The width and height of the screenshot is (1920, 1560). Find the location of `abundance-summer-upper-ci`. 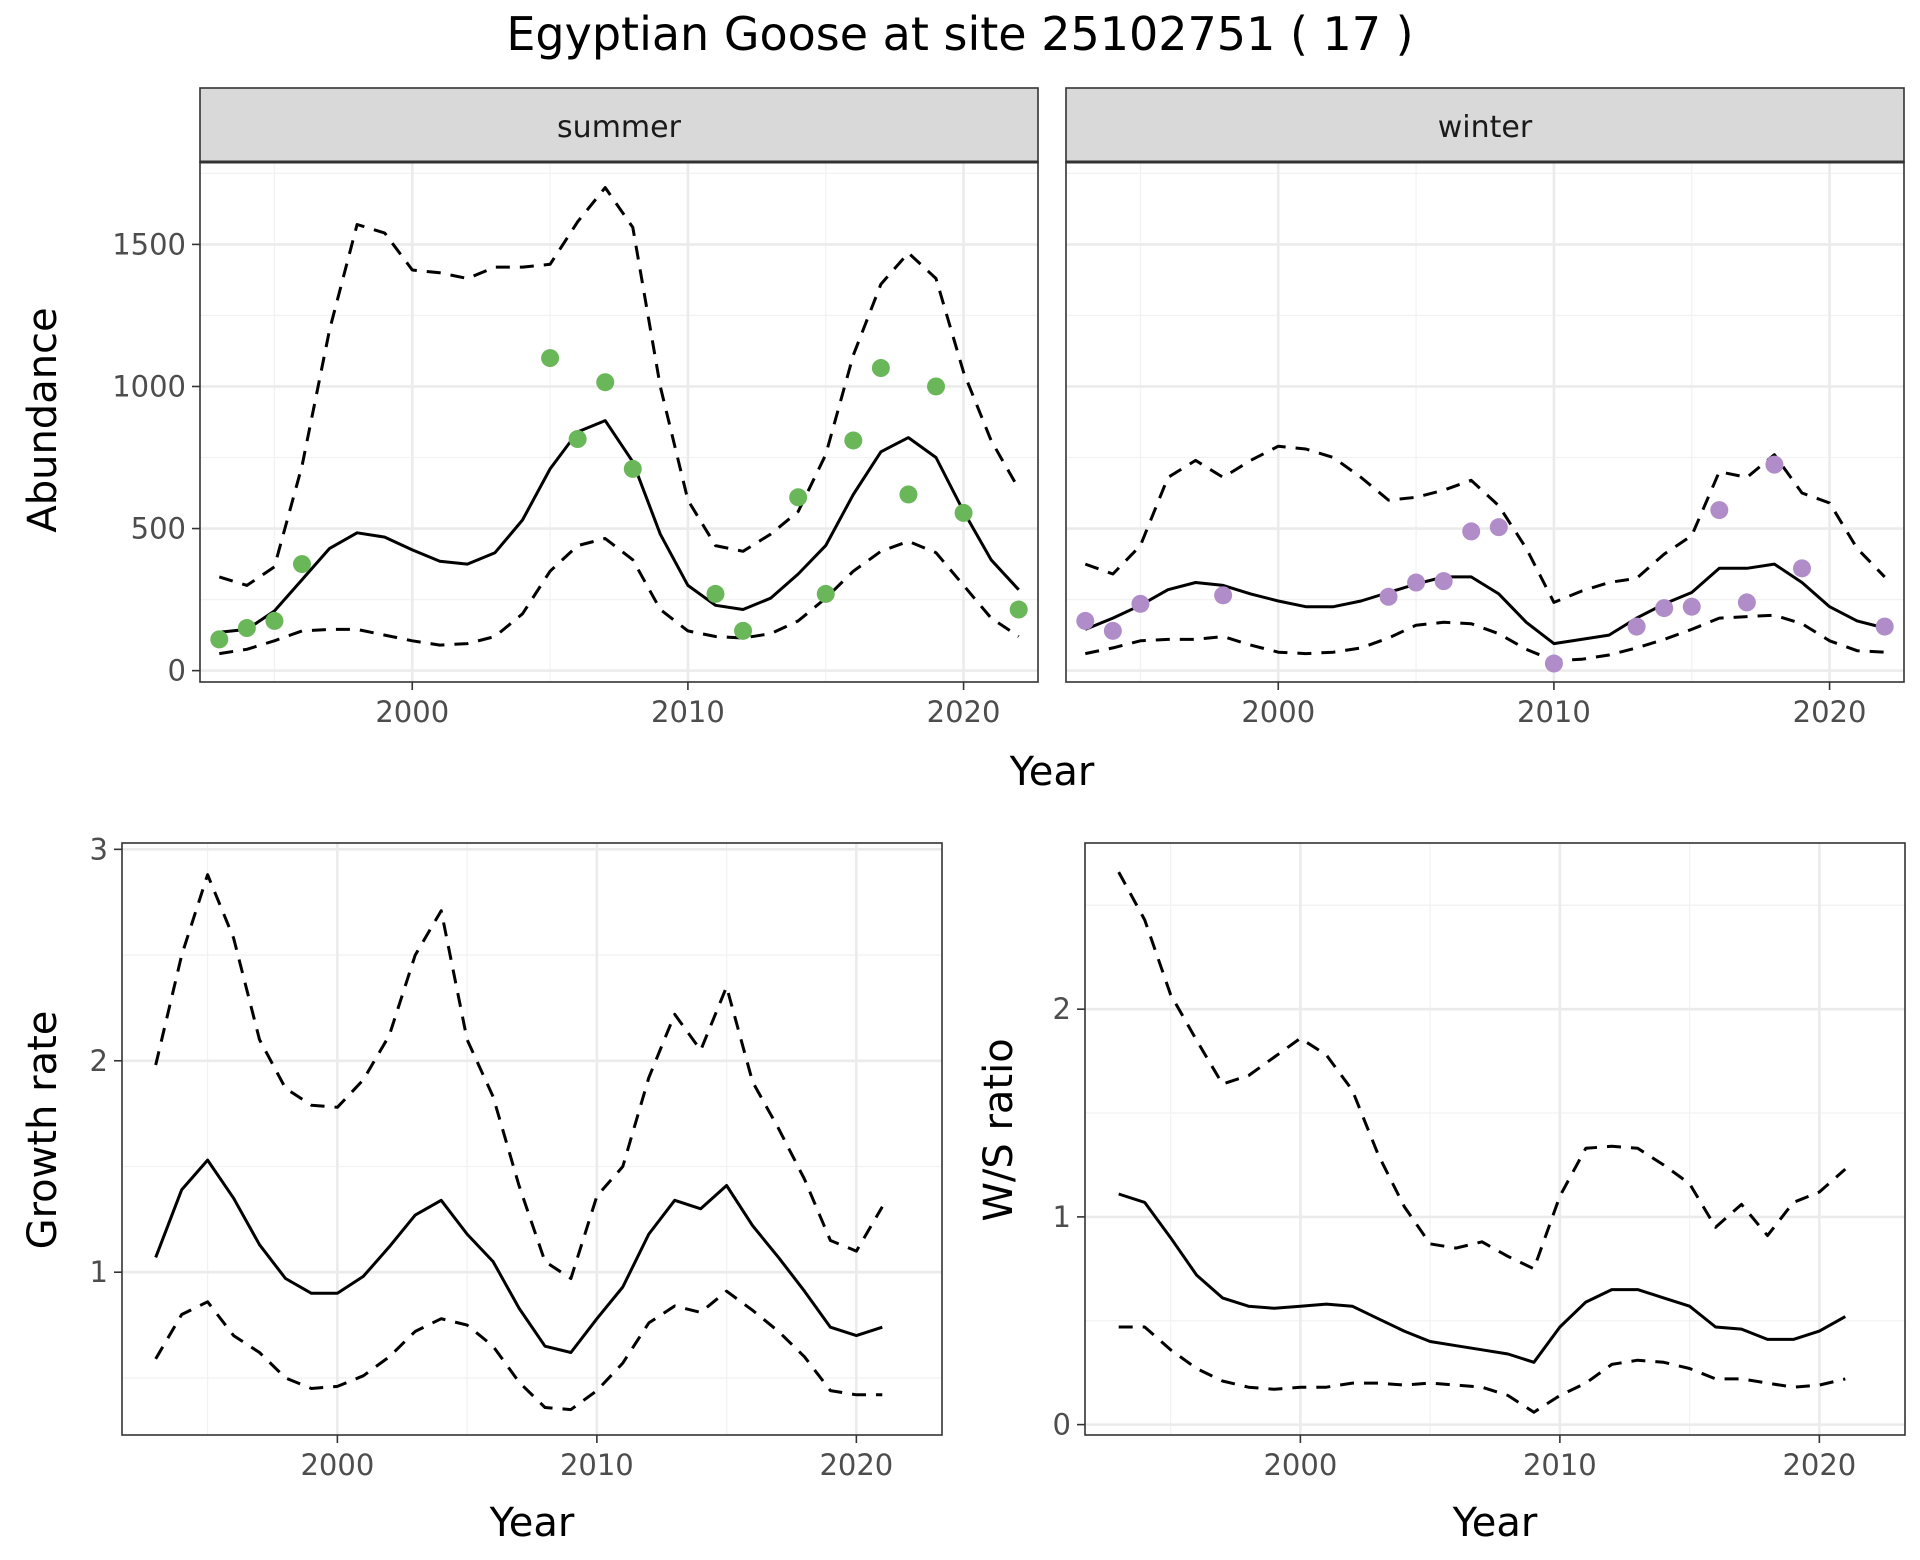

abundance-summer-upper-ci is located at coordinates (619, 386).